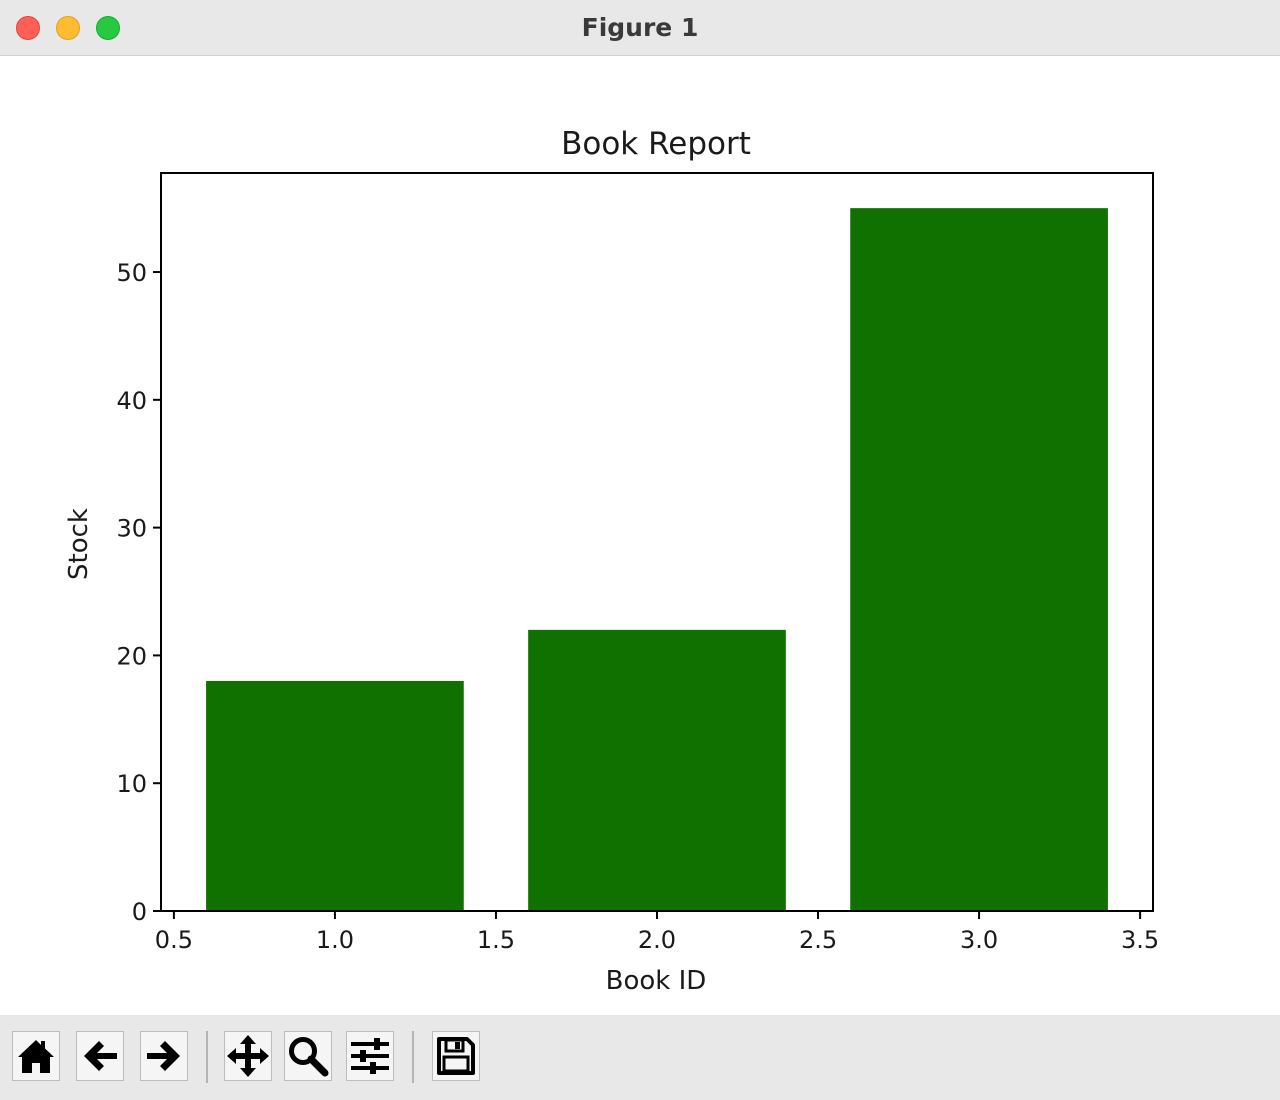  Describe the element at coordinates (28, 28) in the screenshot. I see `close-window-button` at that location.